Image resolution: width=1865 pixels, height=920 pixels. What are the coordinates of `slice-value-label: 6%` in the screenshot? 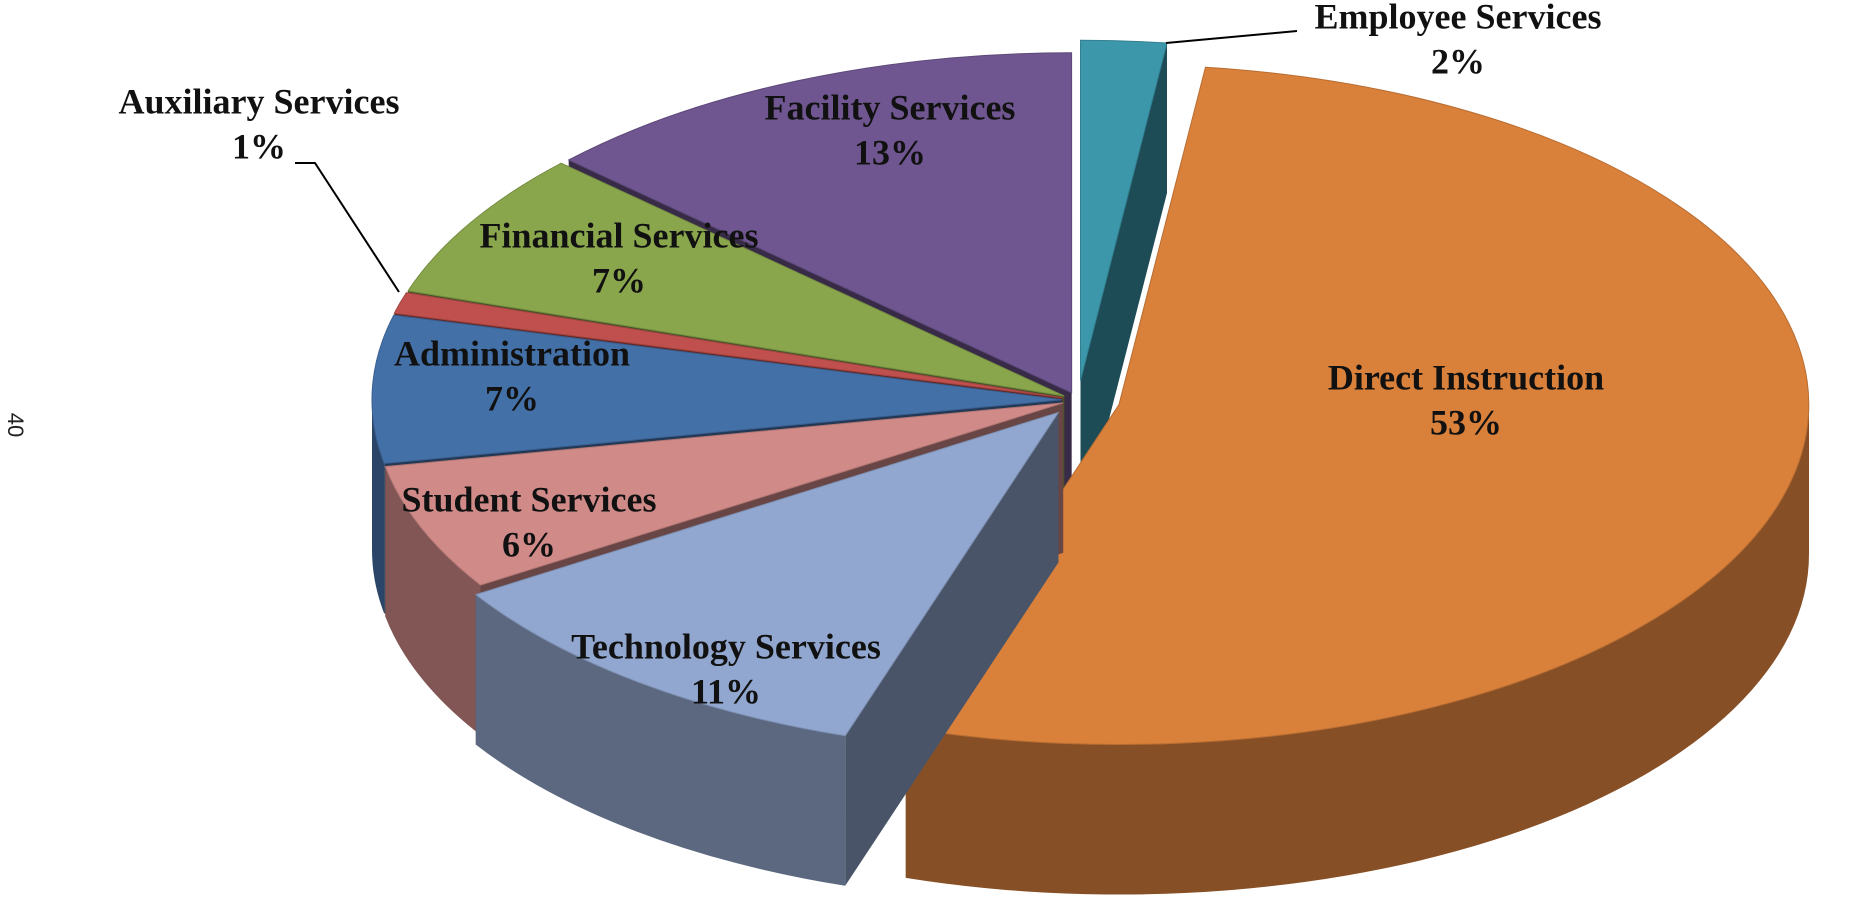 It's located at (529, 544).